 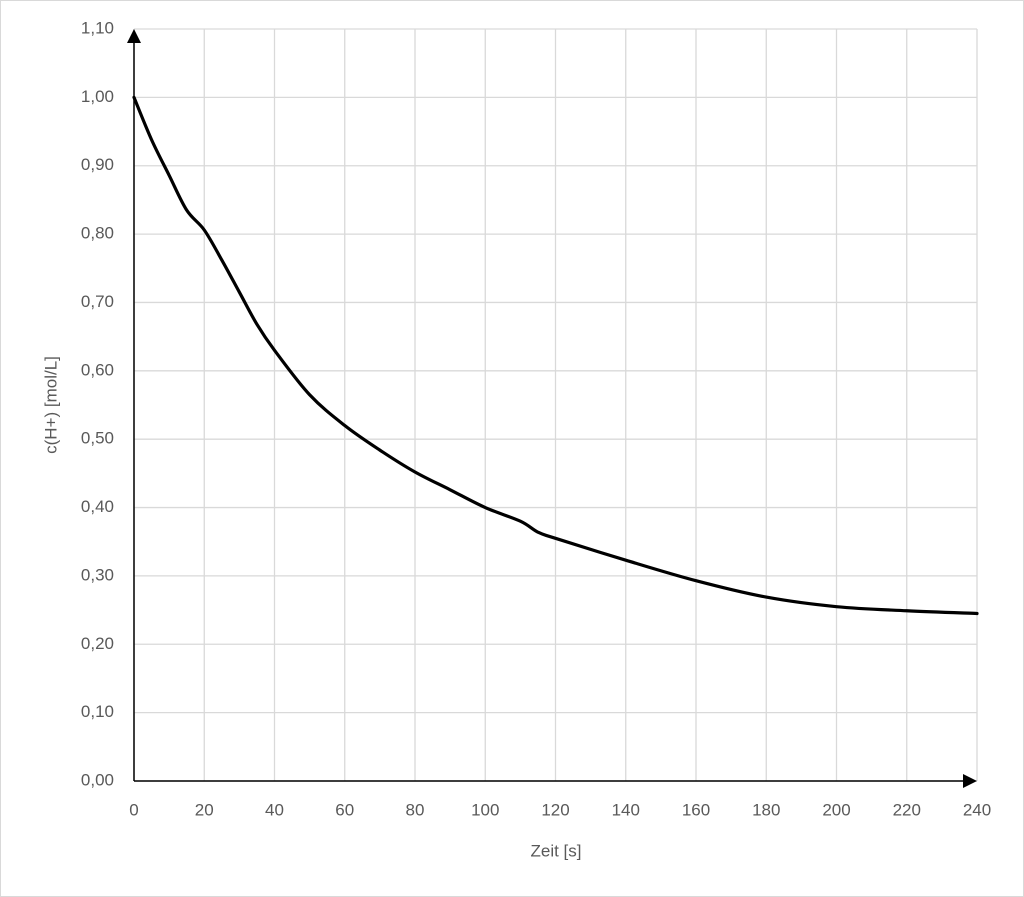 I want to click on x-tick-label: 180, so click(x=766, y=809).